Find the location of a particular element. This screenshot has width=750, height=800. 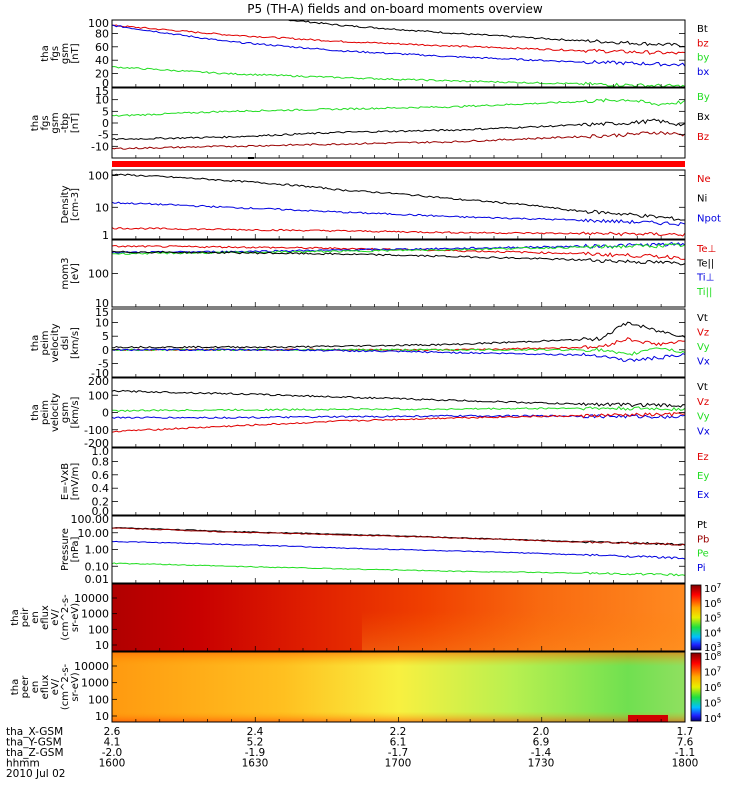

legend-Ne: Ne is located at coordinates (704, 179).